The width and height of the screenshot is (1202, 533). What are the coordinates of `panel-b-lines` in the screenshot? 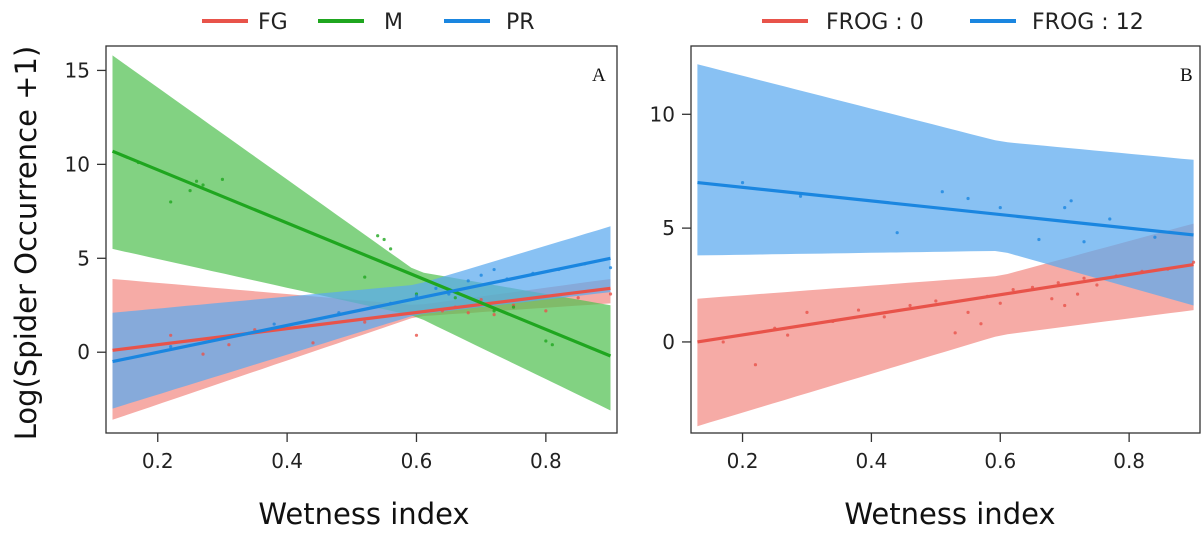 It's located at (945, 262).